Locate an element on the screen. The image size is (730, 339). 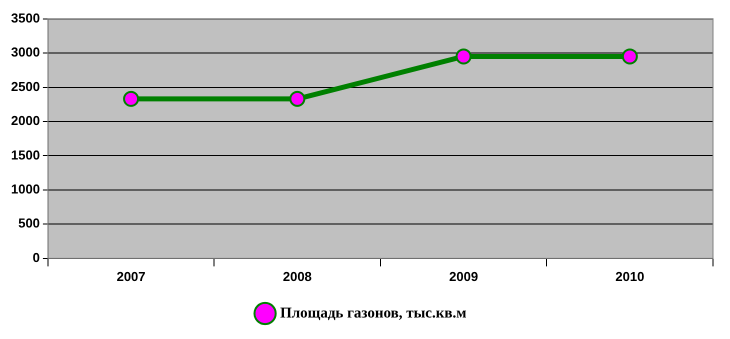
x-tick-label: 2007 is located at coordinates (131, 276).